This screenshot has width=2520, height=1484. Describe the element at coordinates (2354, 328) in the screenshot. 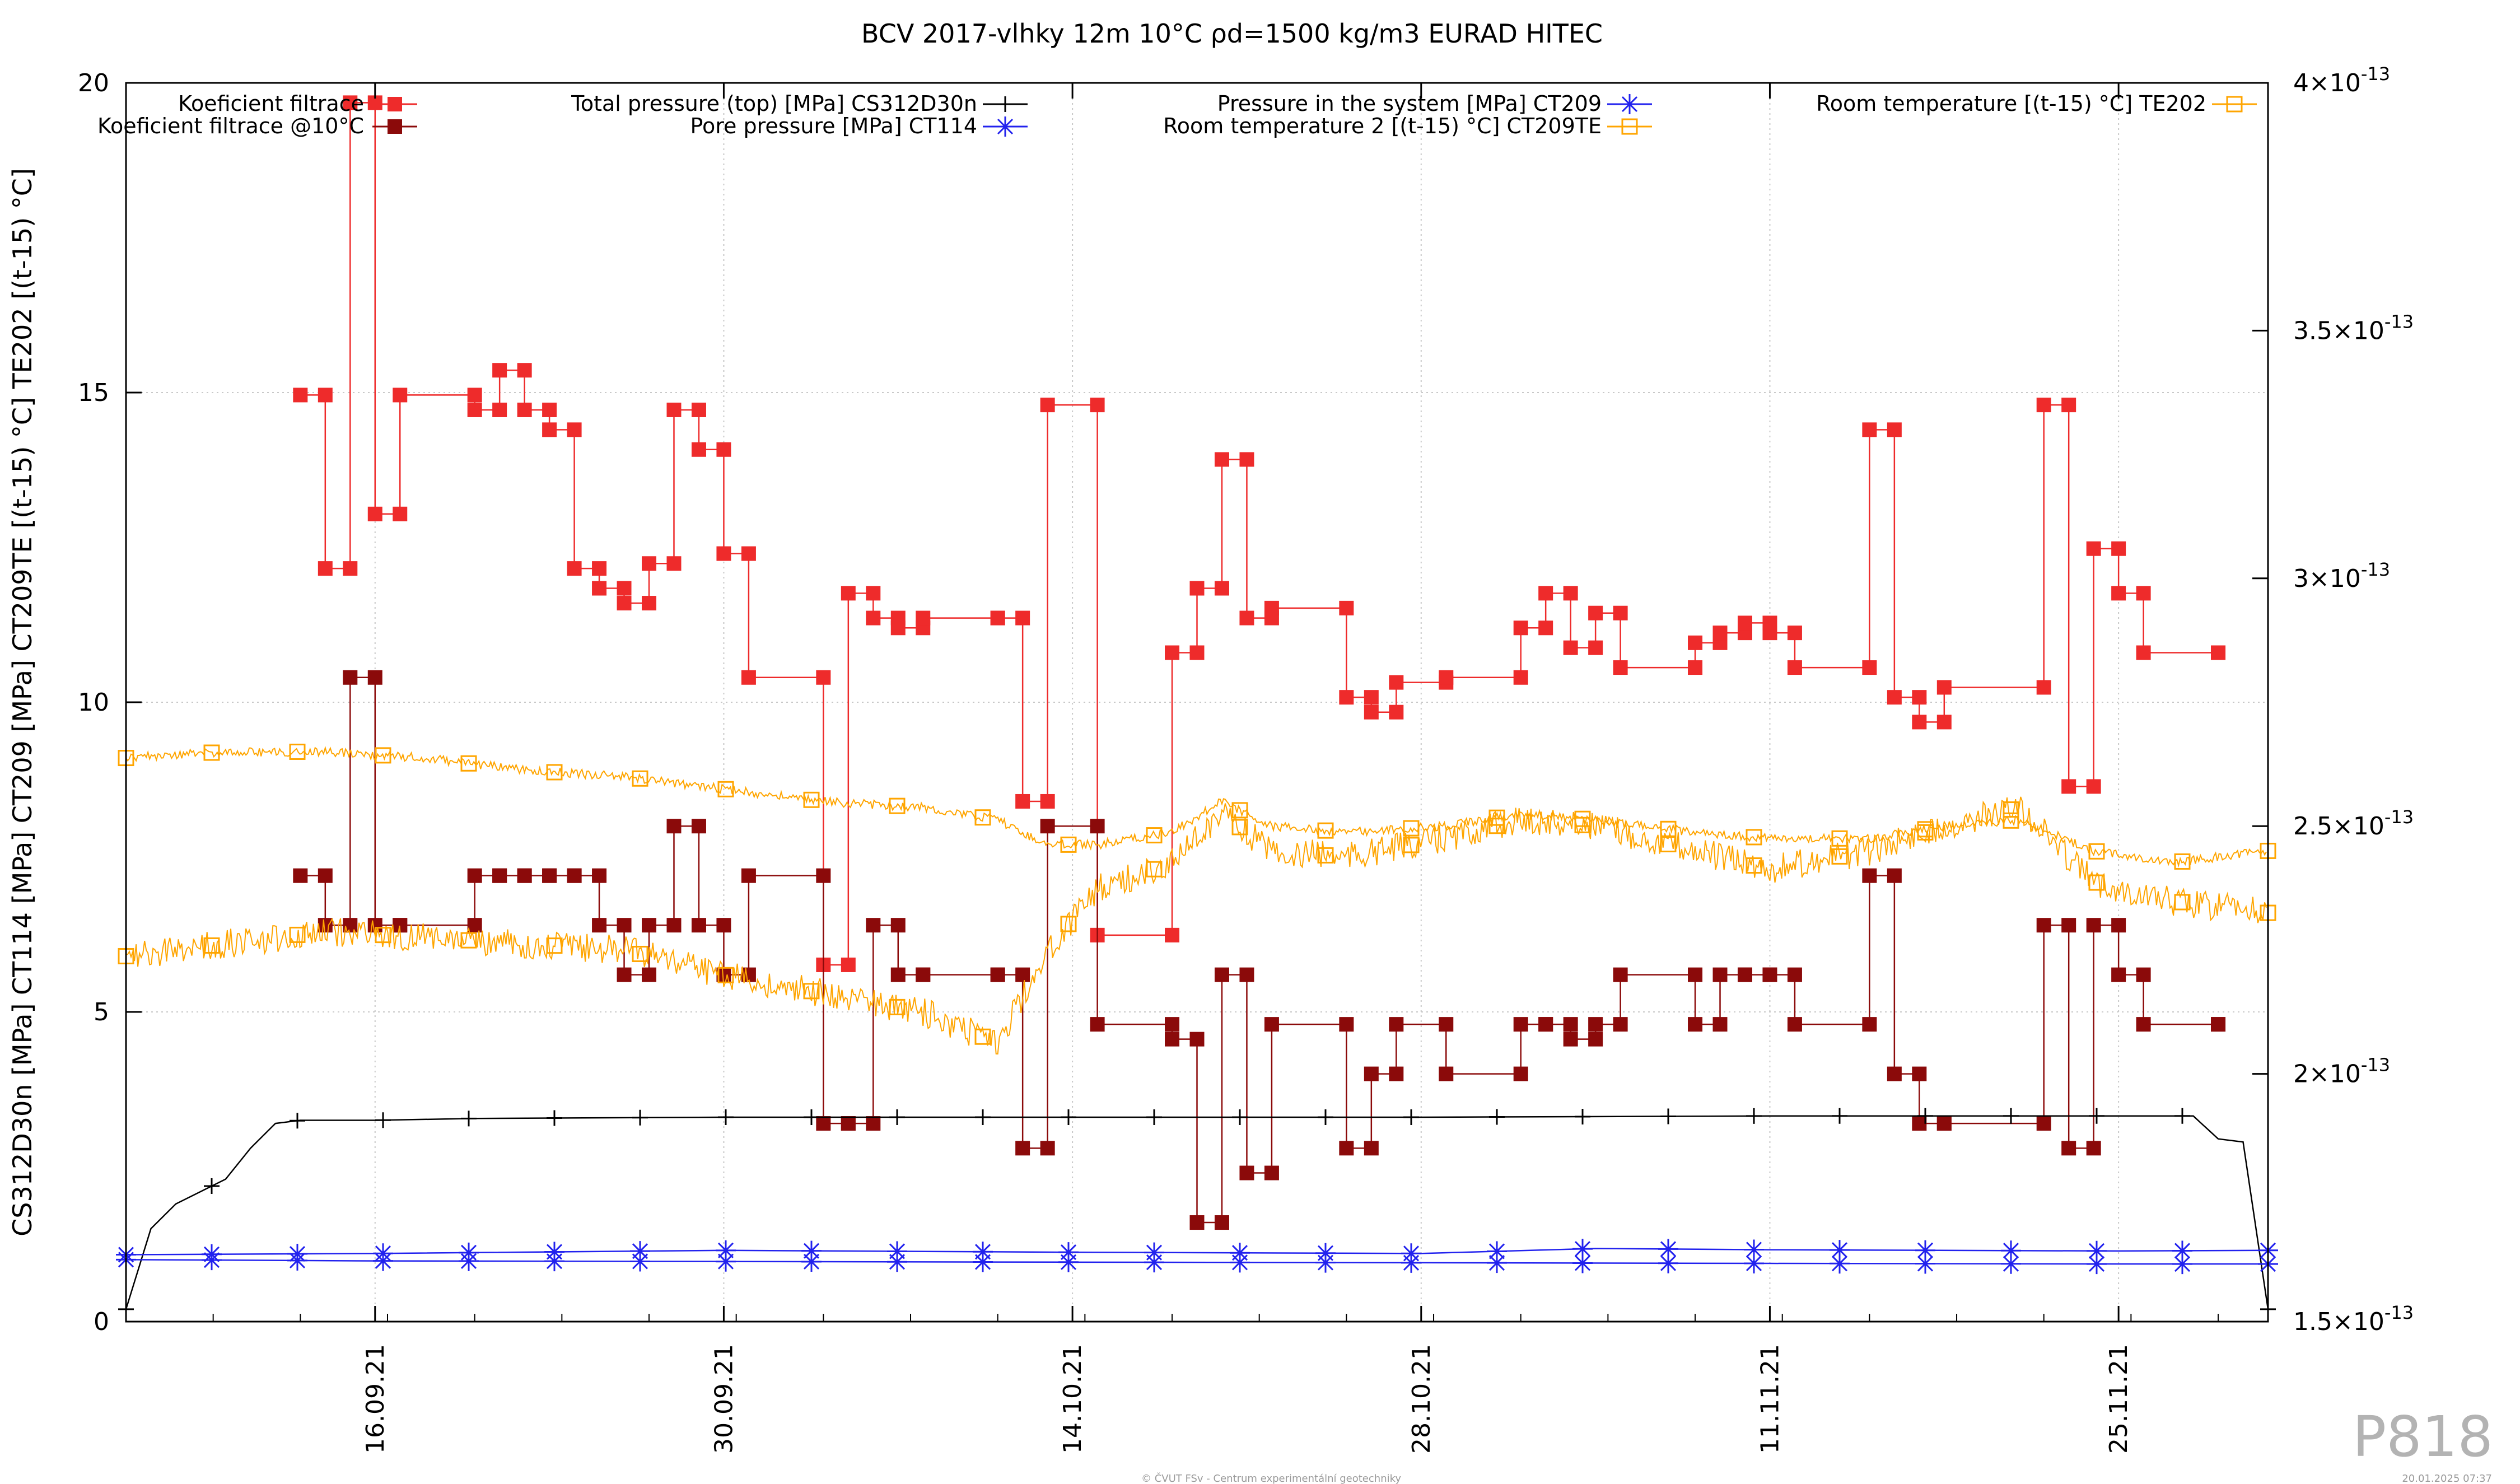

I see `y-tick-label-right: 3.5×10⁻¹³` at that location.